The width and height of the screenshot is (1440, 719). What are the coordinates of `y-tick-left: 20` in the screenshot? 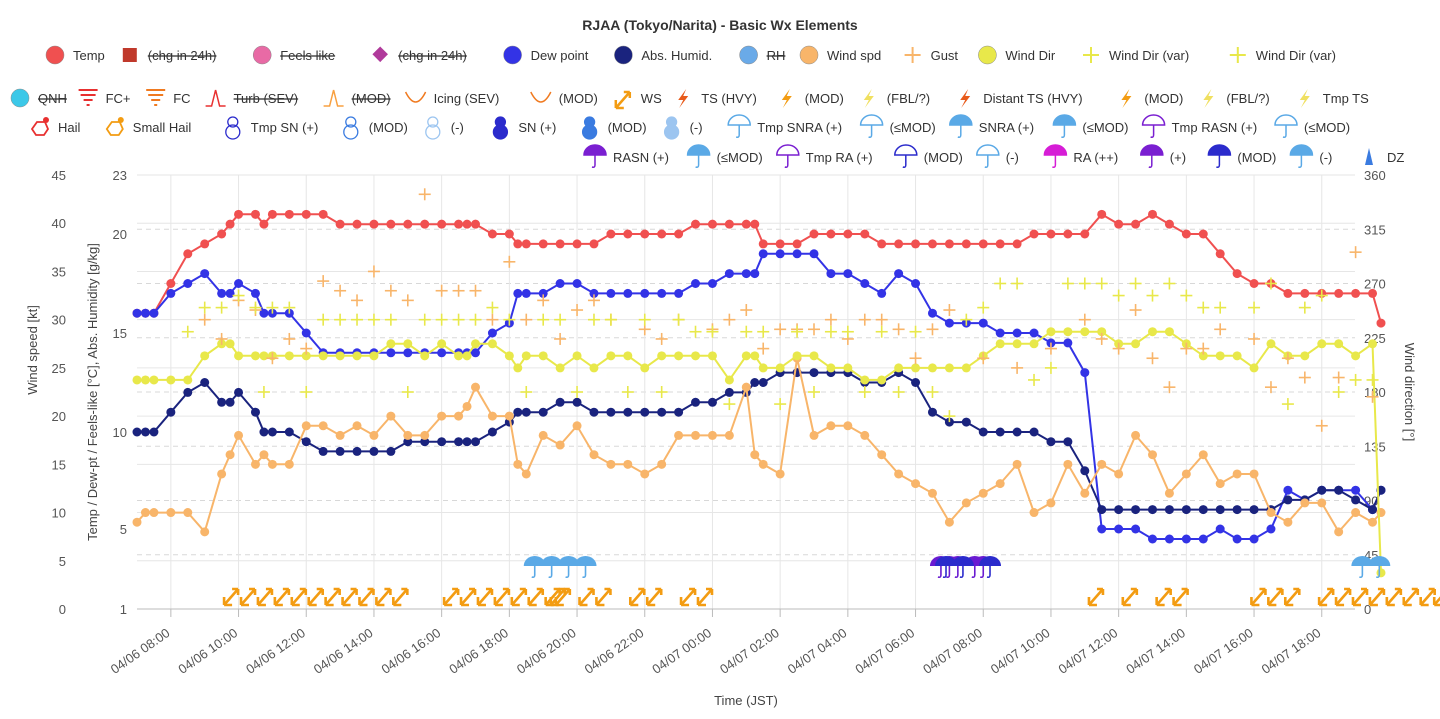 It's located at (59, 416).